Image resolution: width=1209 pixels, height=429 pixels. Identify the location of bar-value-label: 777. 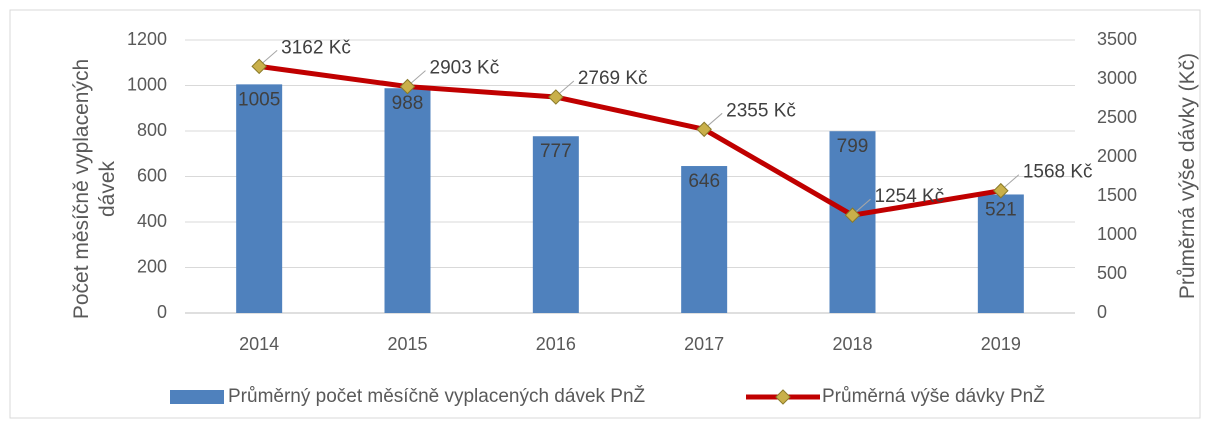
(556, 151).